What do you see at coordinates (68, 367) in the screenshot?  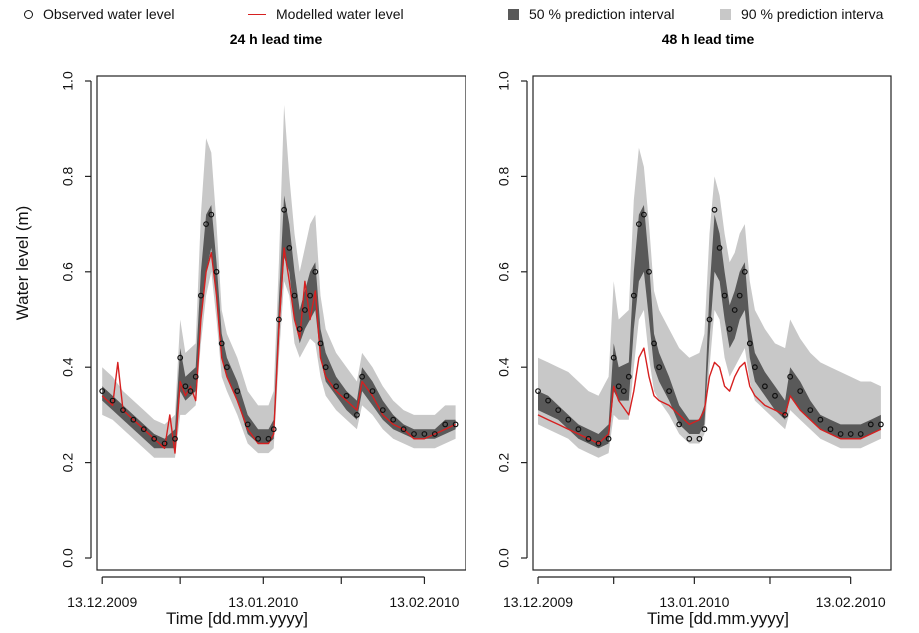 I see `y-tick-label-24h: 0.4` at bounding box center [68, 367].